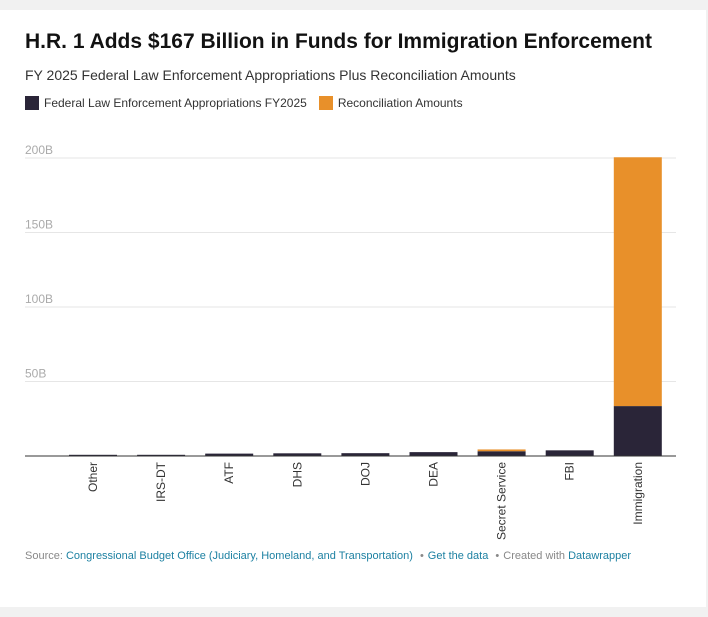  What do you see at coordinates (365, 454) in the screenshot?
I see `bar-appropriations-doj` at bounding box center [365, 454].